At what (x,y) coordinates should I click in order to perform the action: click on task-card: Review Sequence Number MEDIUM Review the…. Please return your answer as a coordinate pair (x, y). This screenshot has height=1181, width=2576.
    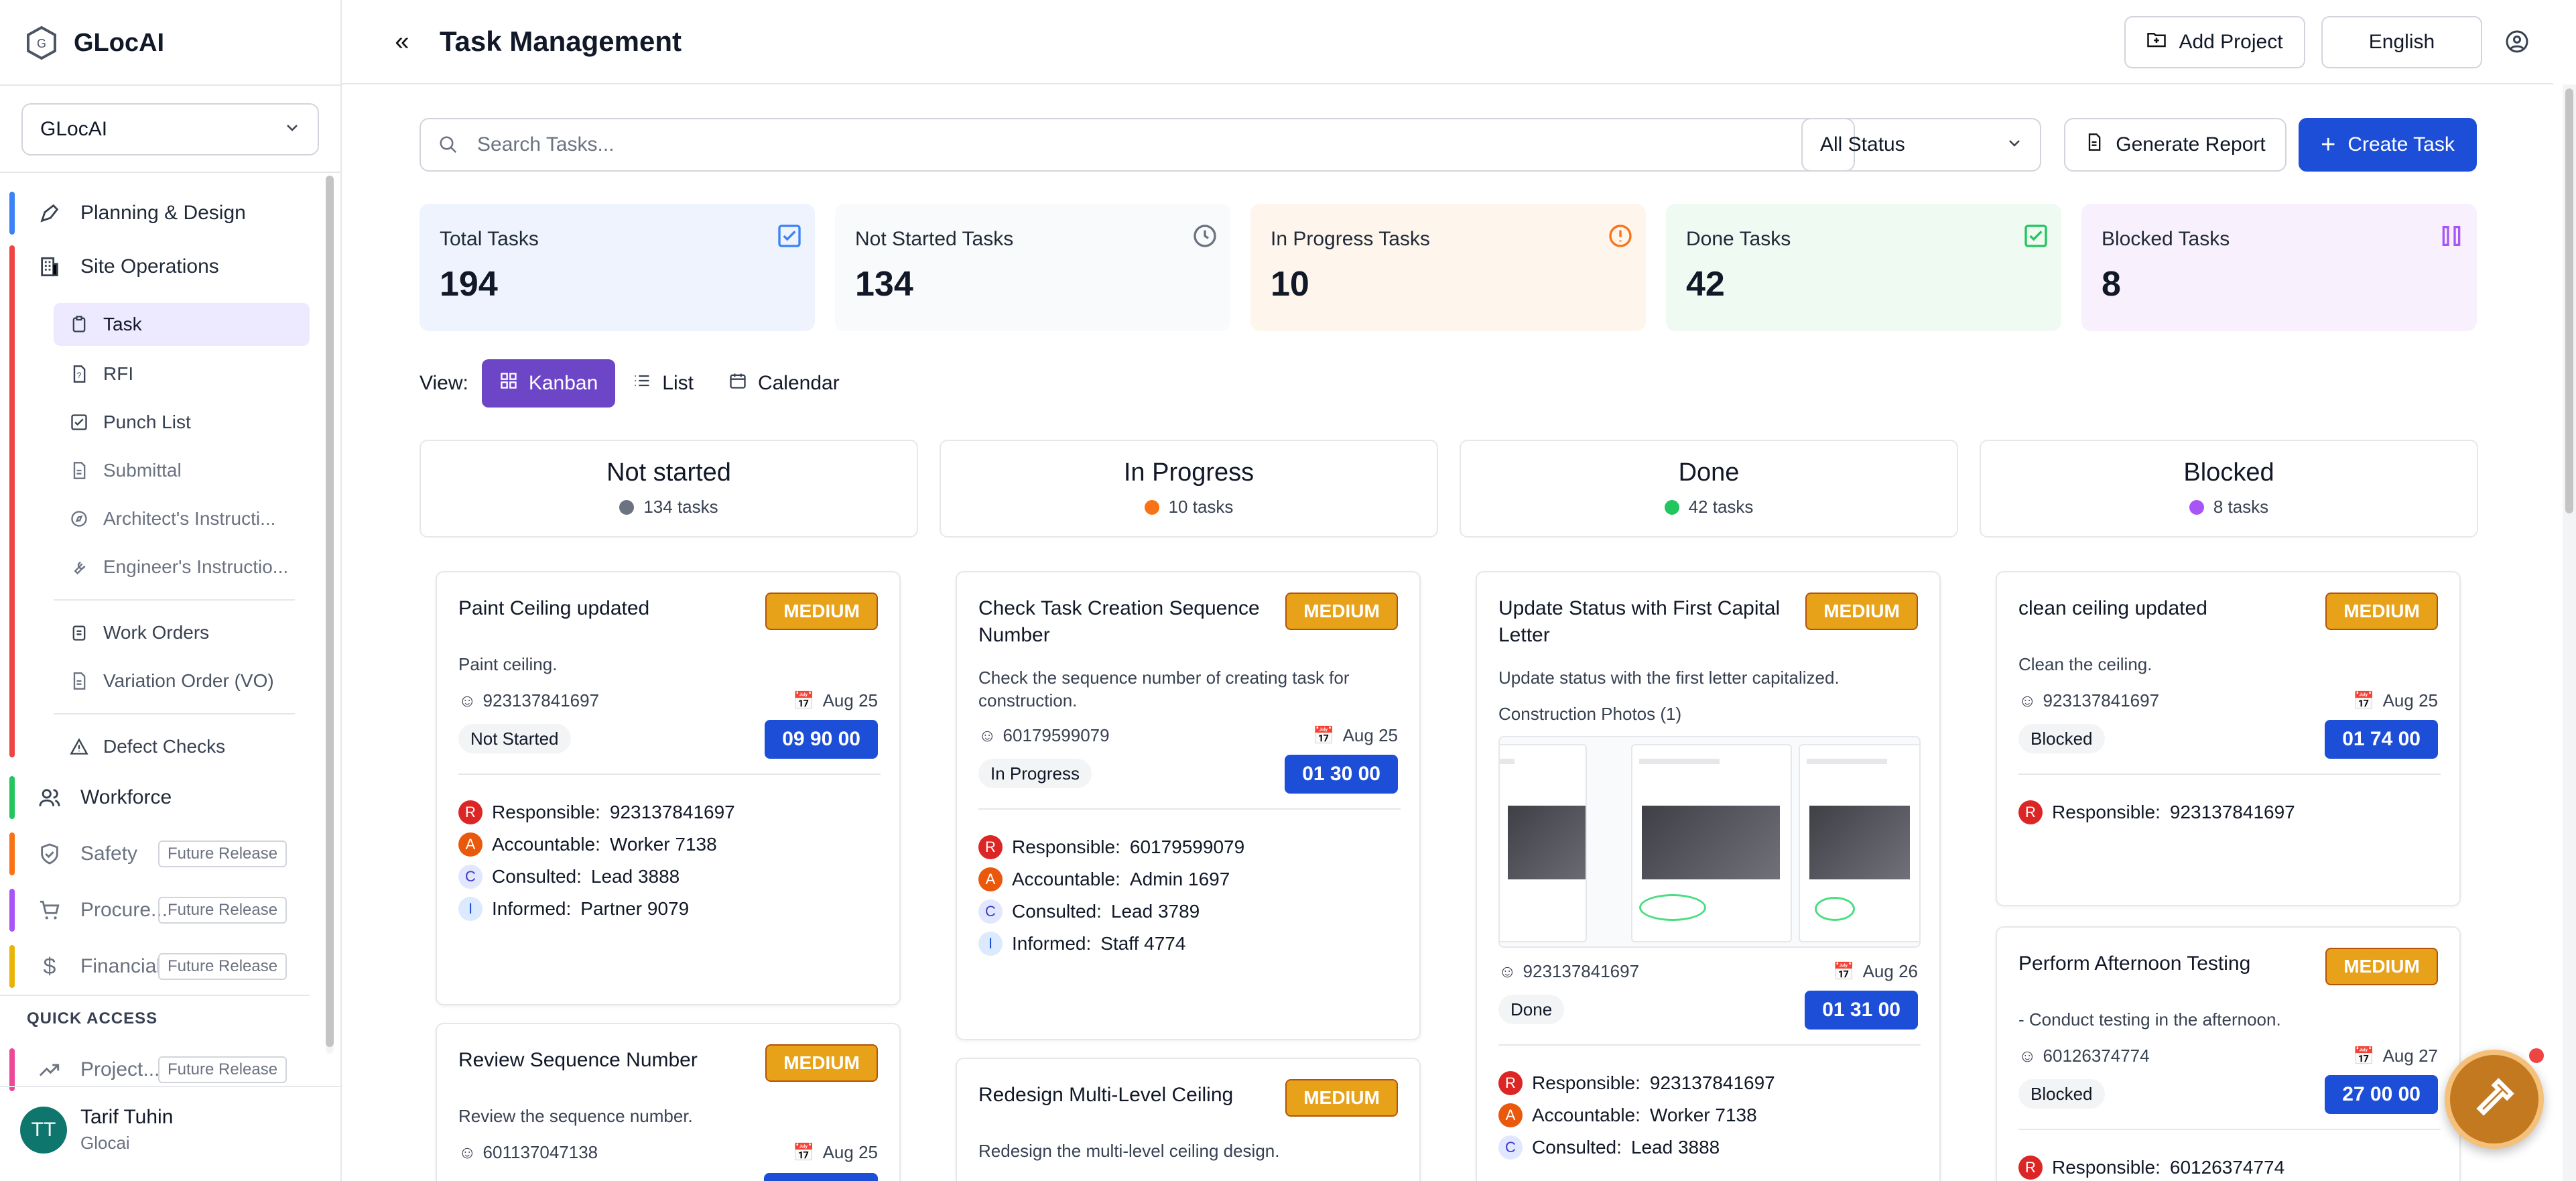
    Looking at the image, I should click on (668, 1102).